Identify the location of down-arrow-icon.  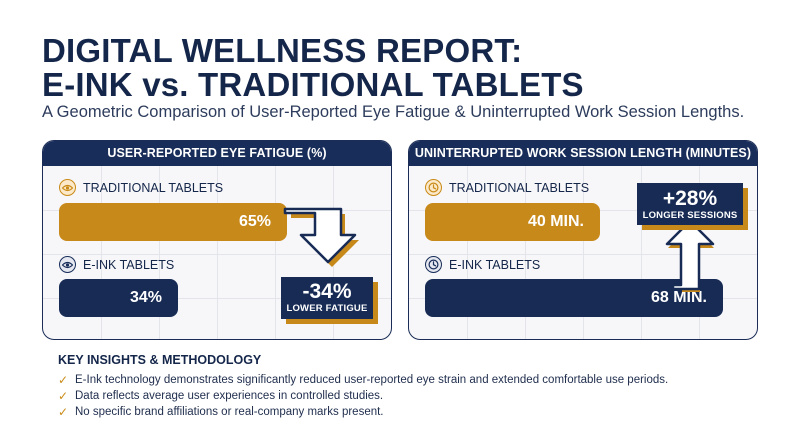
(321, 237).